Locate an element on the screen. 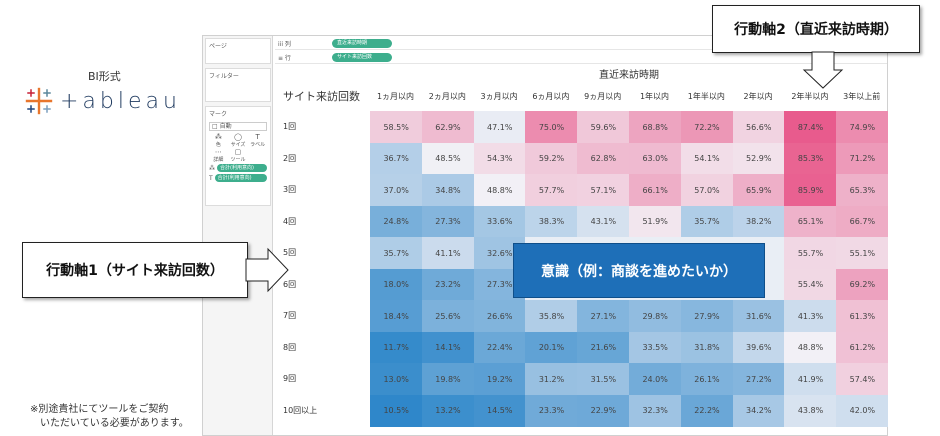 The height and width of the screenshot is (436, 940). heatmap-cell: 59.2% is located at coordinates (551, 158).